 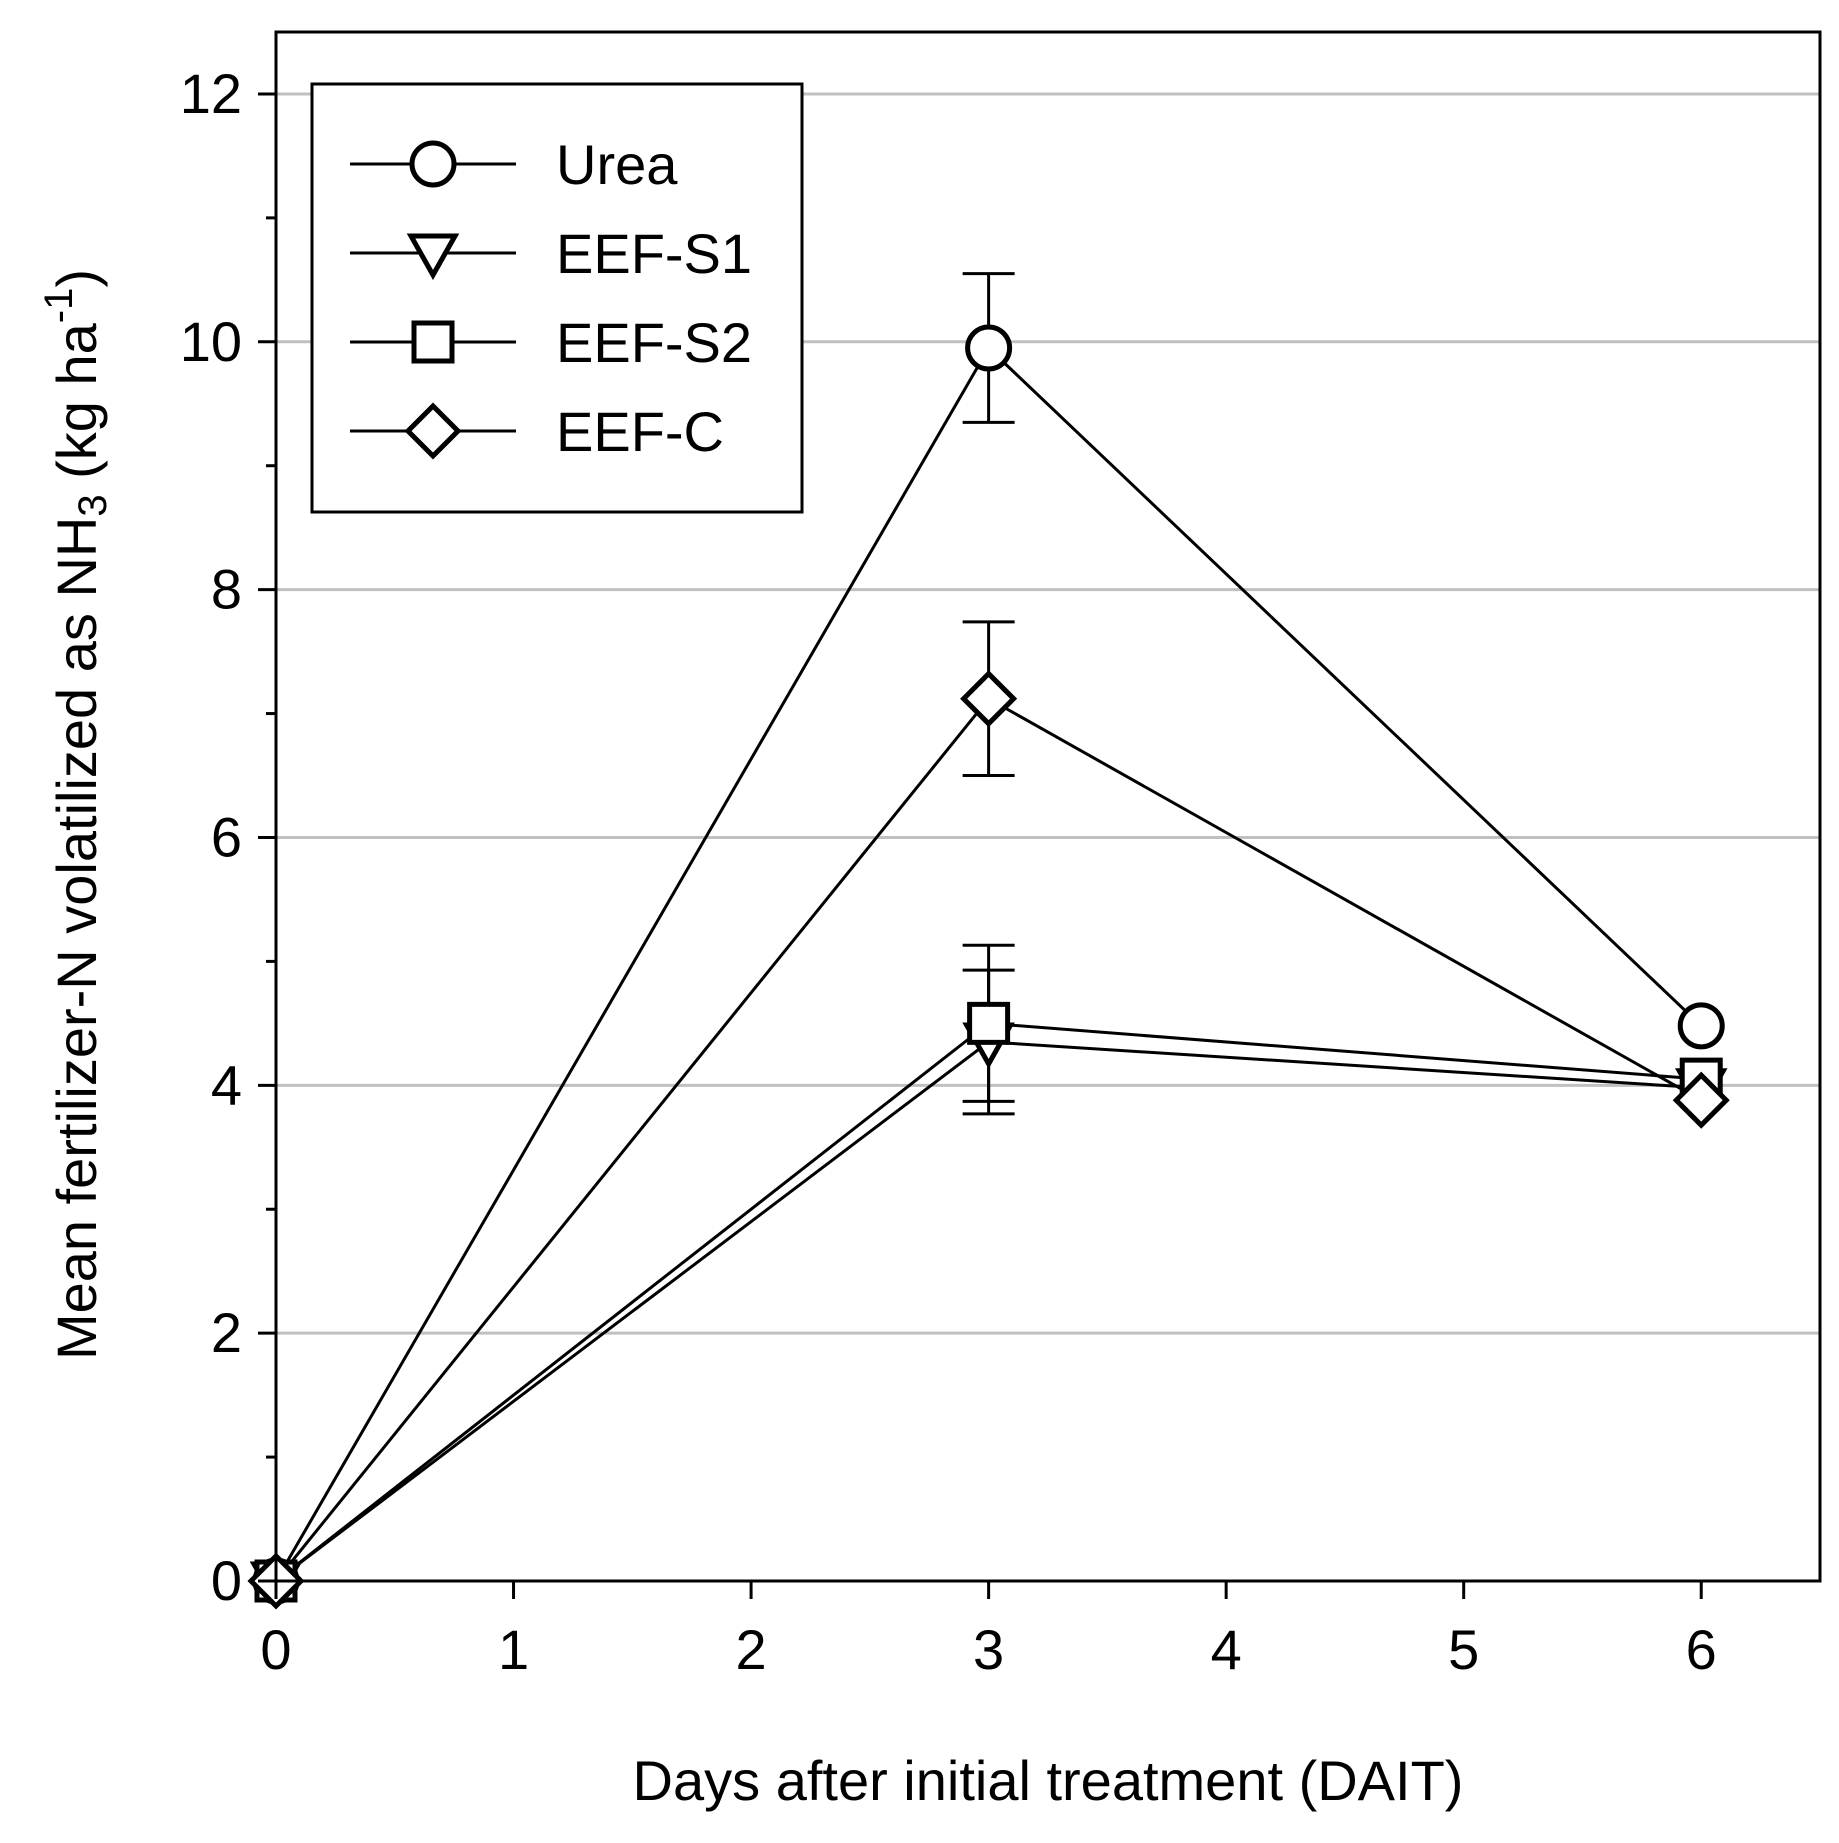 What do you see at coordinates (433, 431) in the screenshot?
I see `legend-marker-eef-c` at bounding box center [433, 431].